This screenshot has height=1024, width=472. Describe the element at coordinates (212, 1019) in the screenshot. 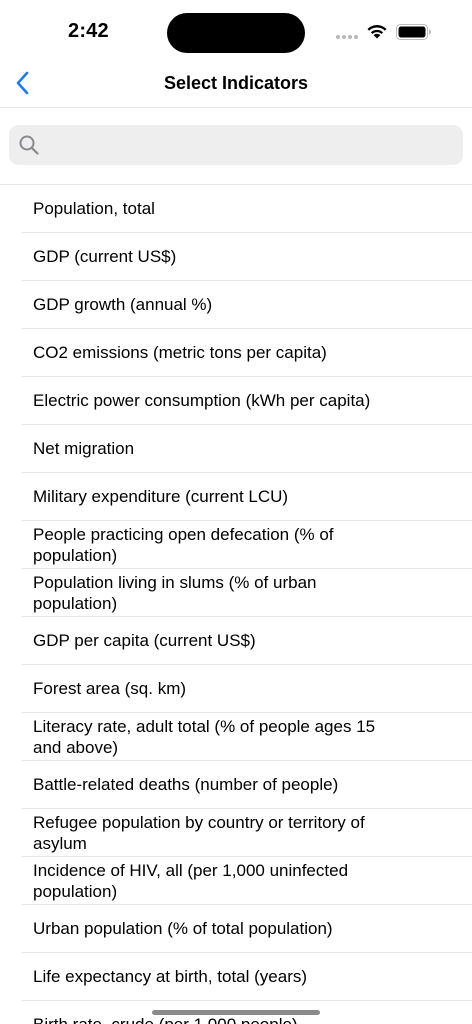

I see `list-item-label: Birth rate, crude (per 1,000 people)` at that location.